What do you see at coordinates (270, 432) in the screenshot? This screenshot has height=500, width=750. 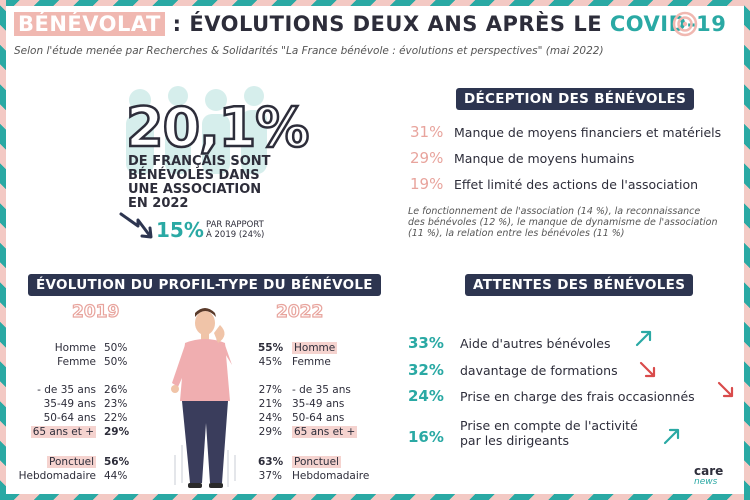 I see `profile-2022-value: 29%` at bounding box center [270, 432].